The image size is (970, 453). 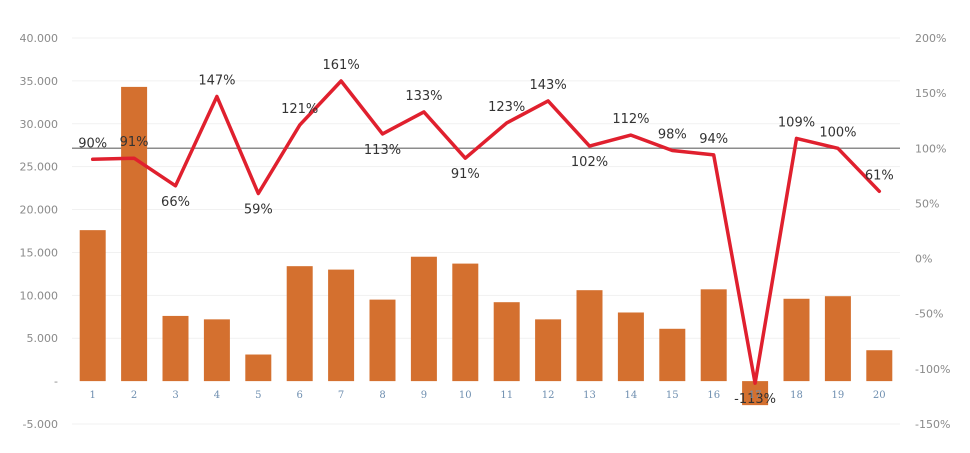 What do you see at coordinates (672, 134) in the screenshot?
I see `line-data-label: 98%` at bounding box center [672, 134].